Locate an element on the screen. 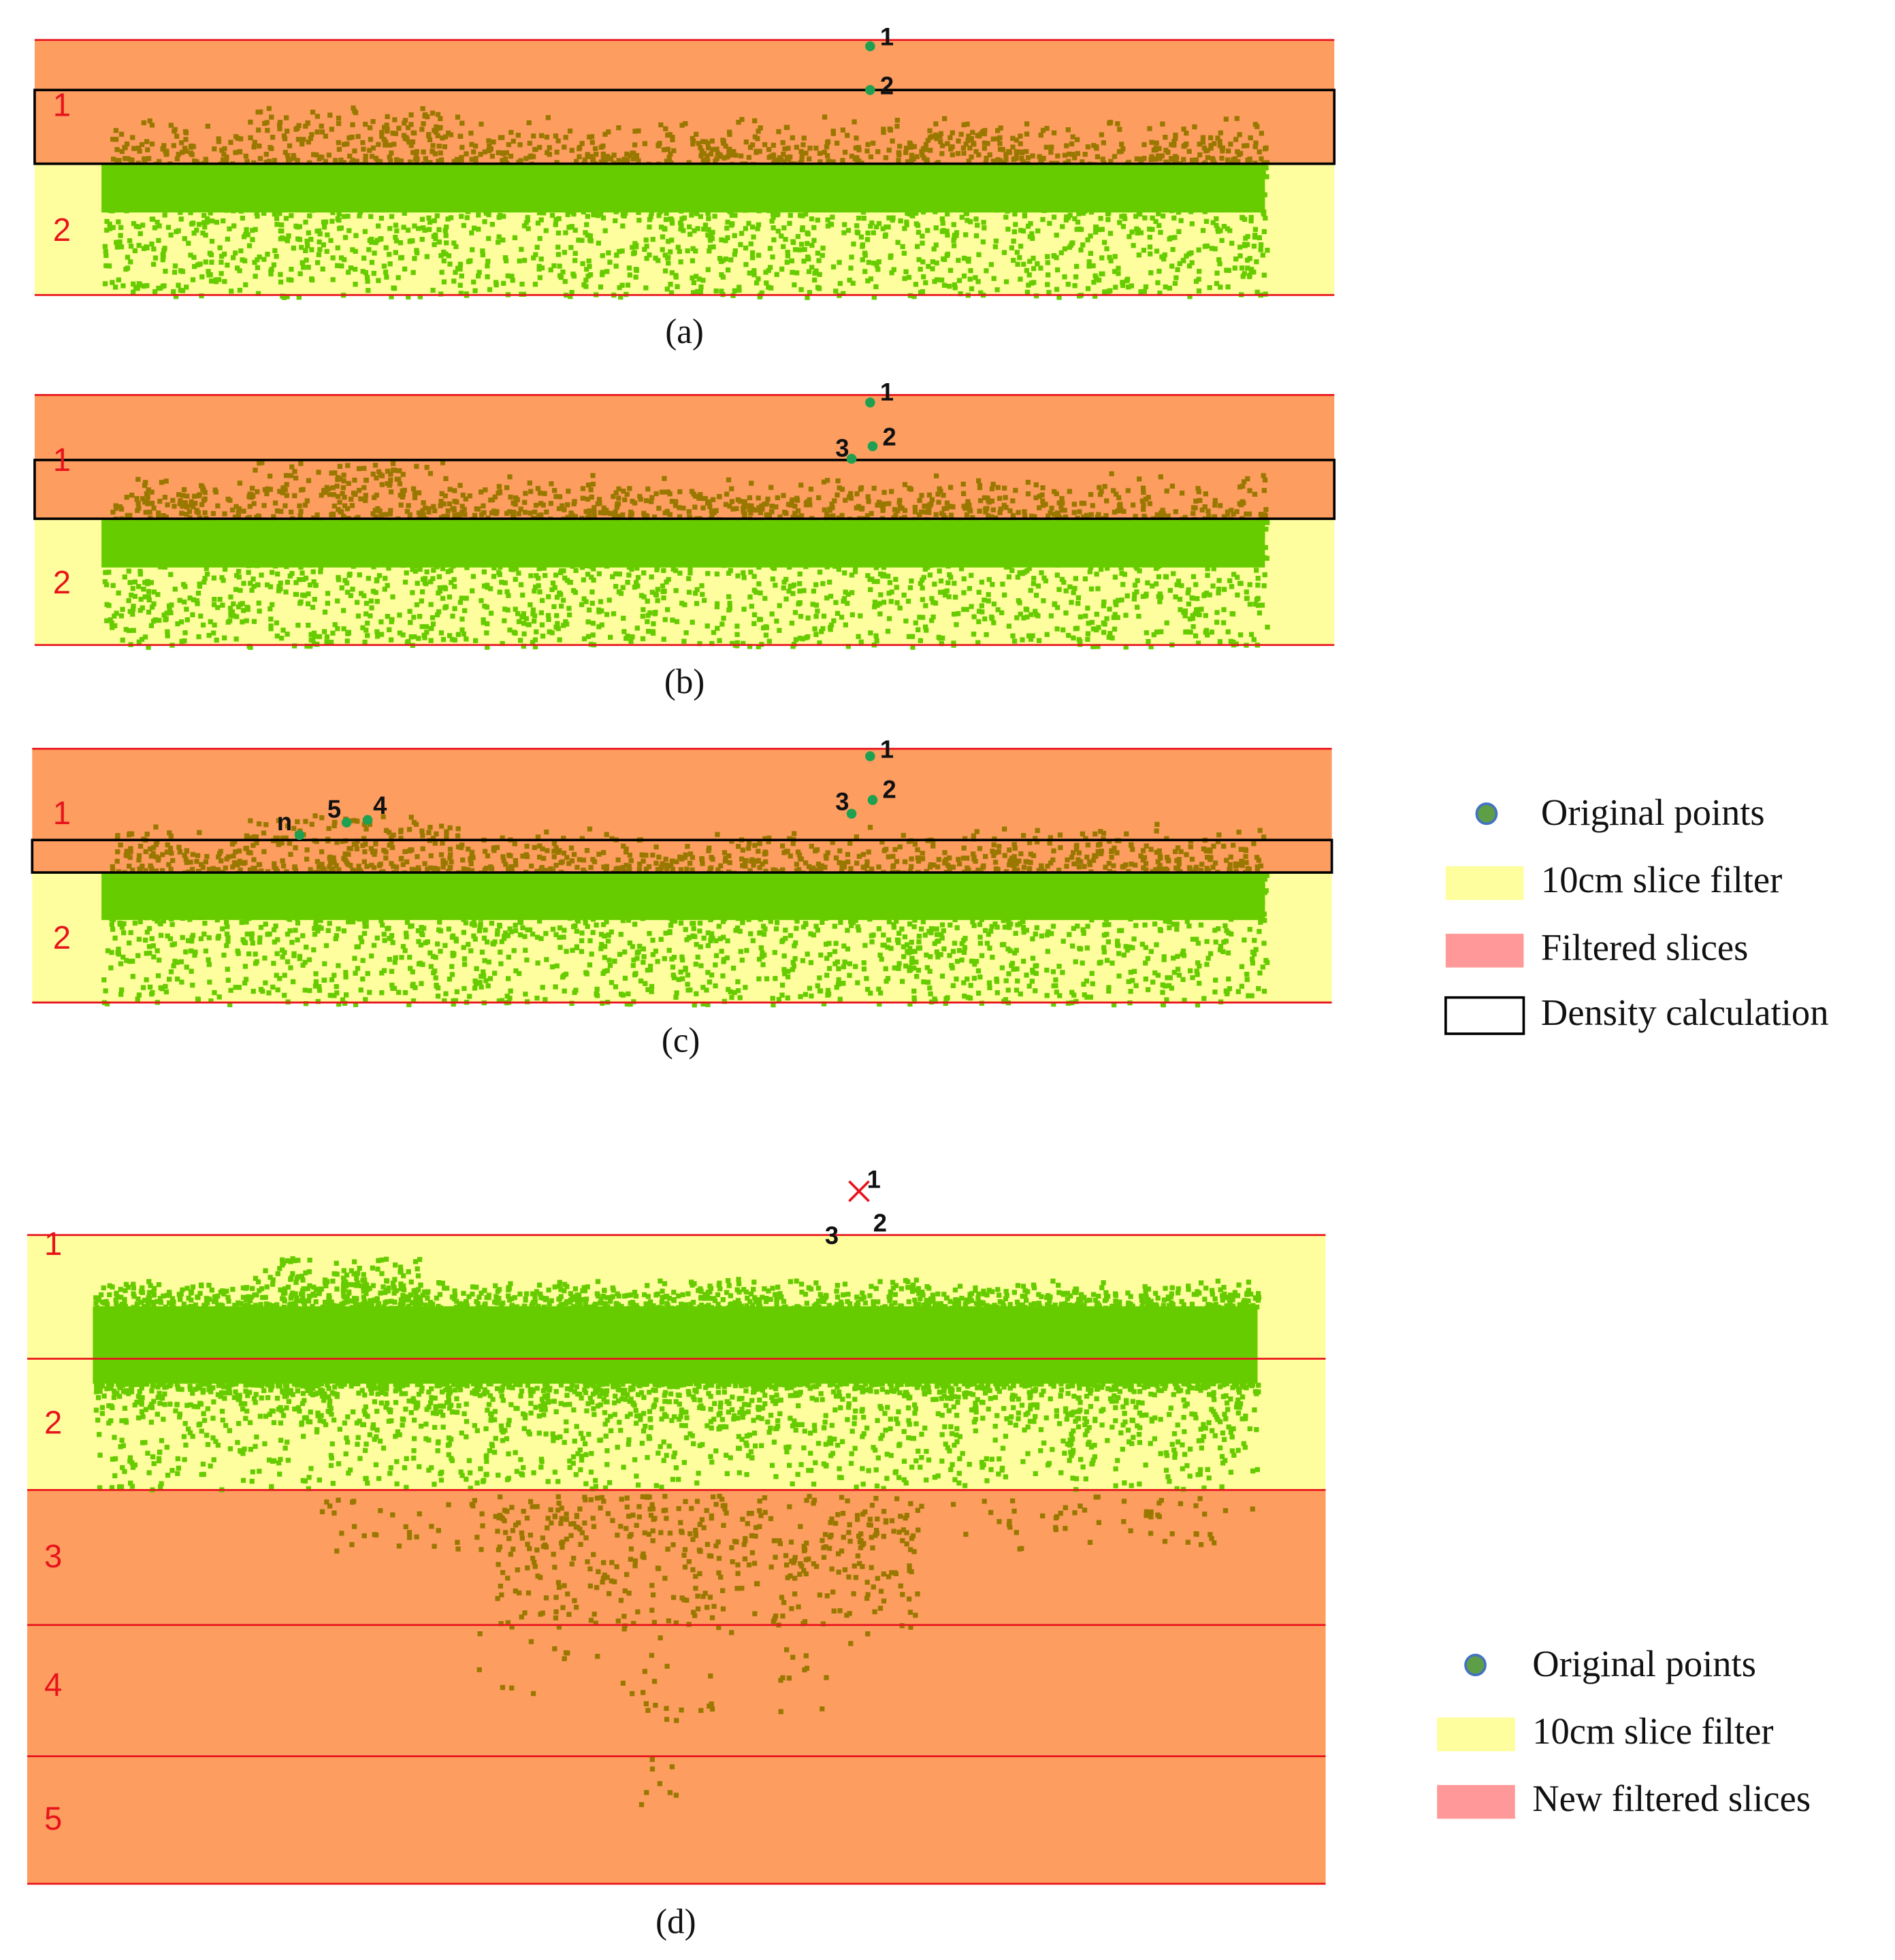 This screenshot has height=1960, width=1895. caption: (d) is located at coordinates (676, 1922).